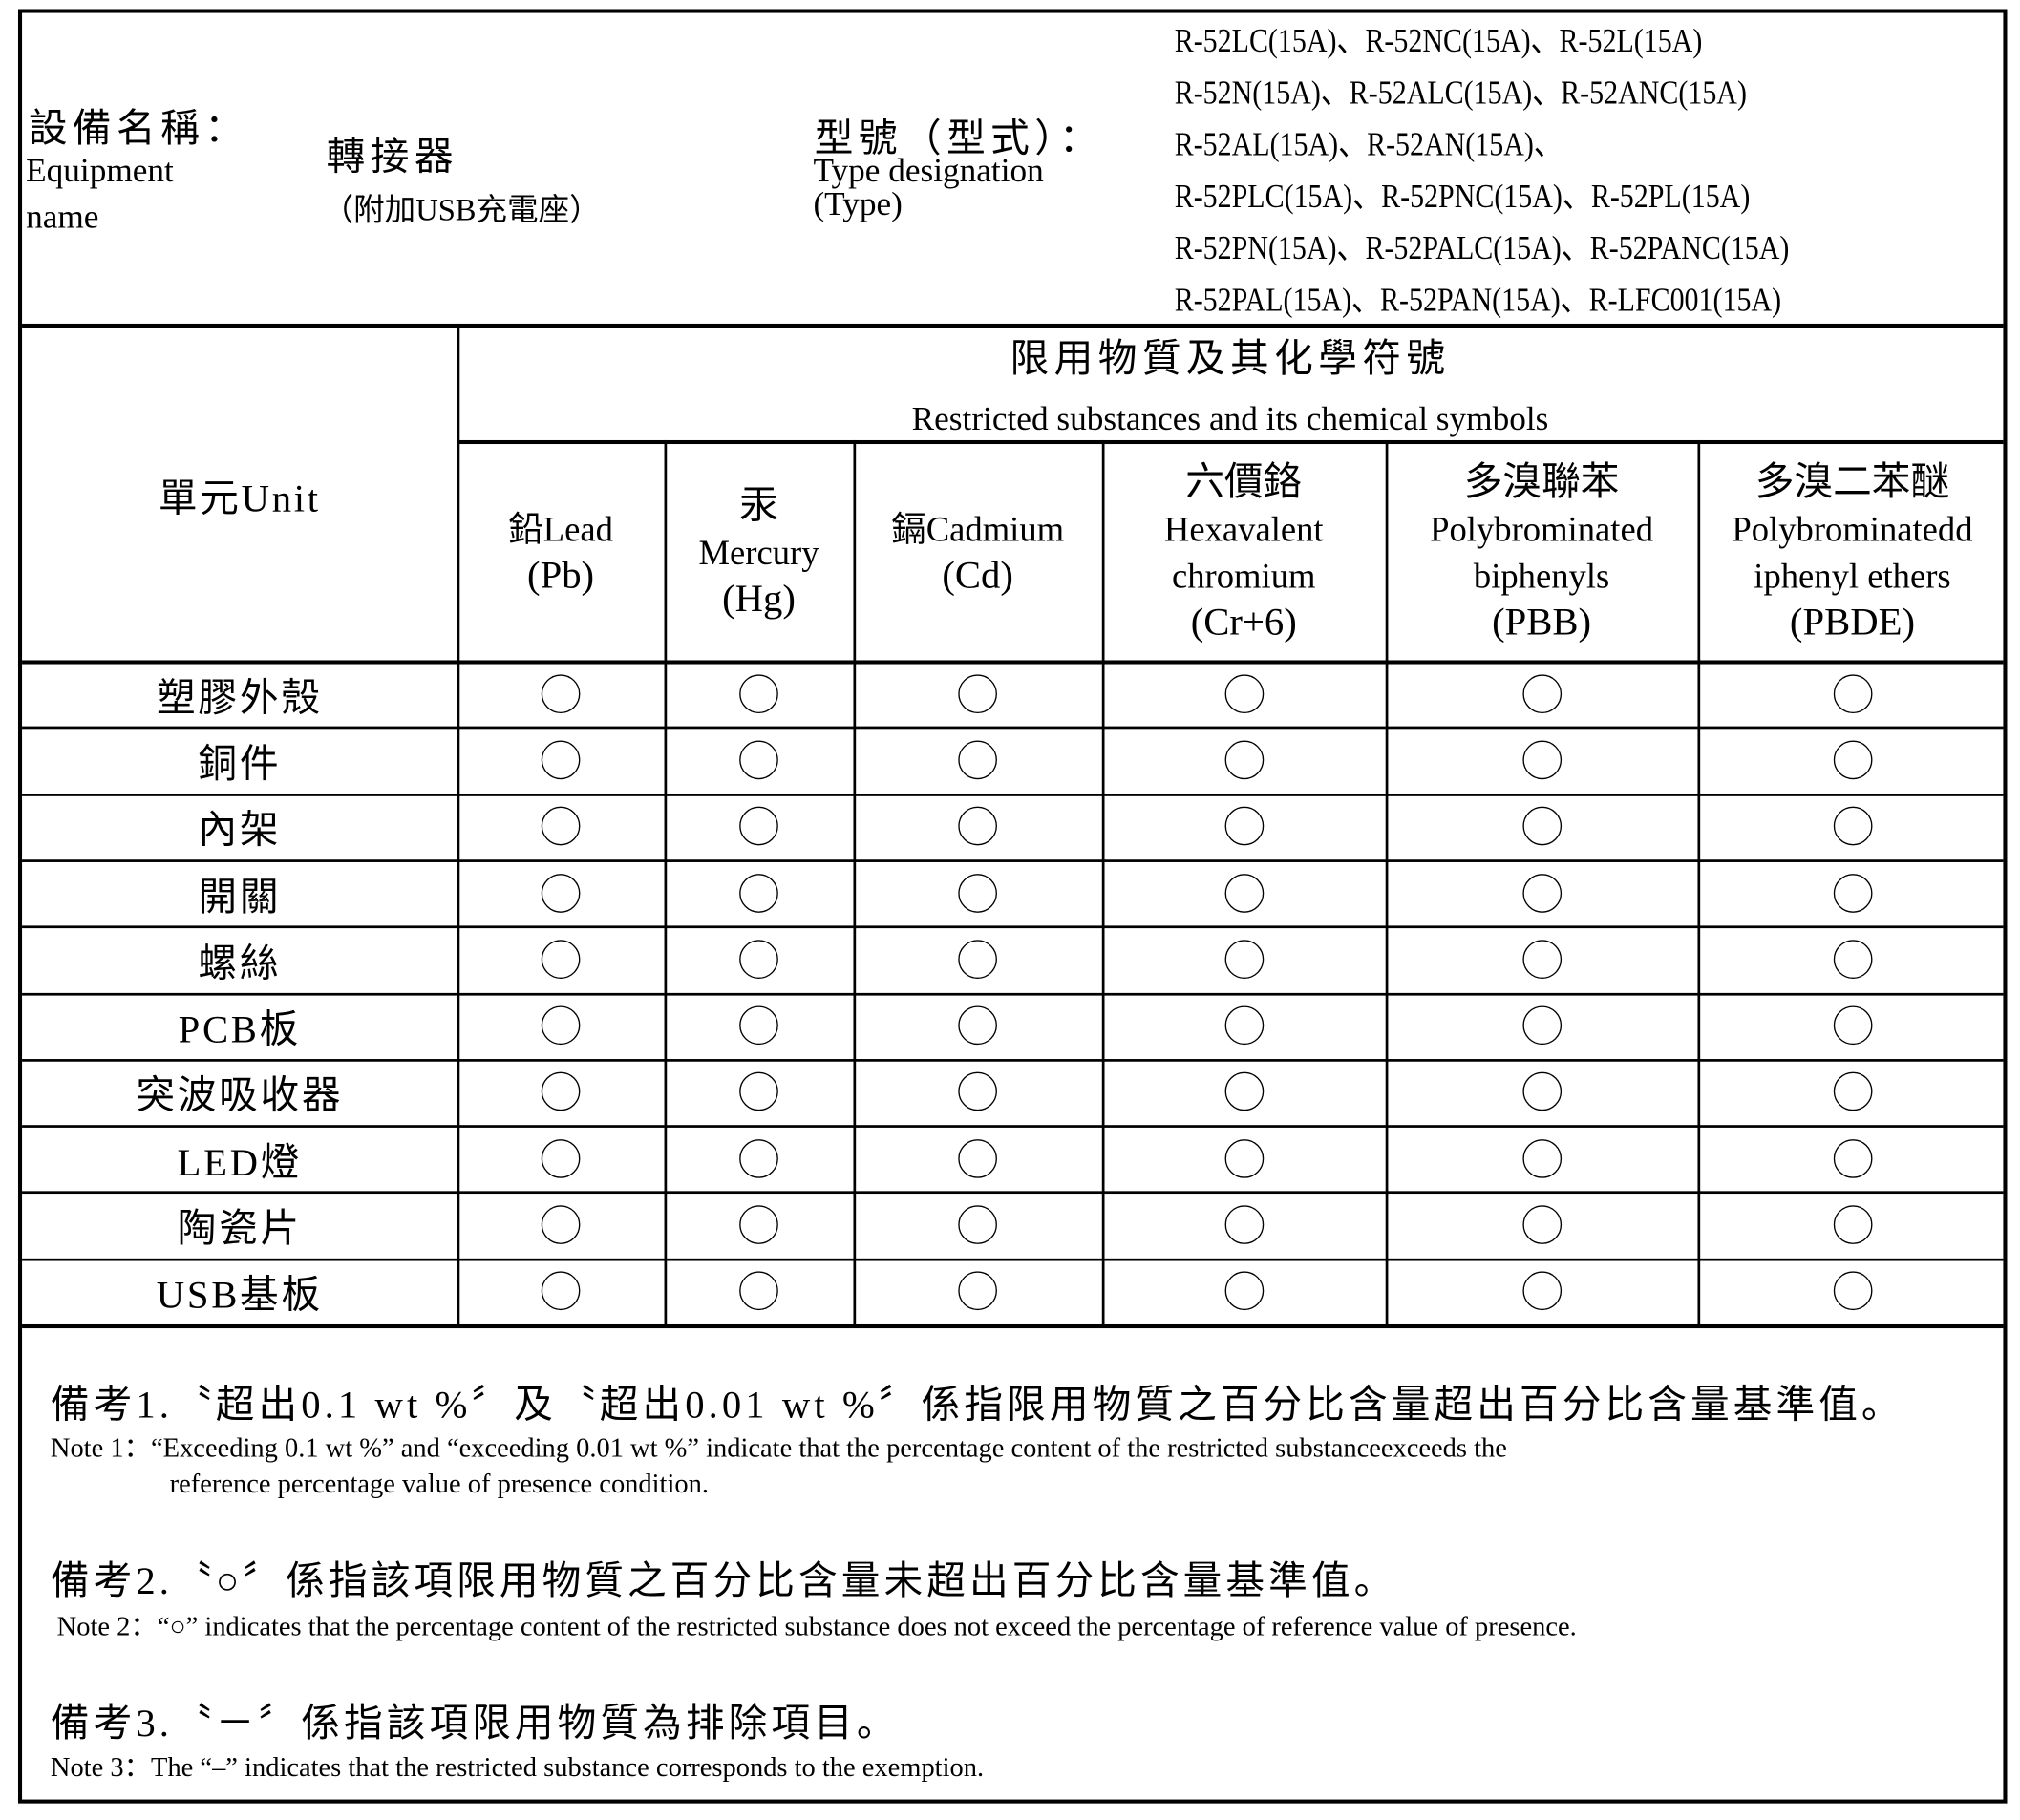 This screenshot has height=1820, width=2020. I want to click on unit-name: USB基板, so click(240, 1296).